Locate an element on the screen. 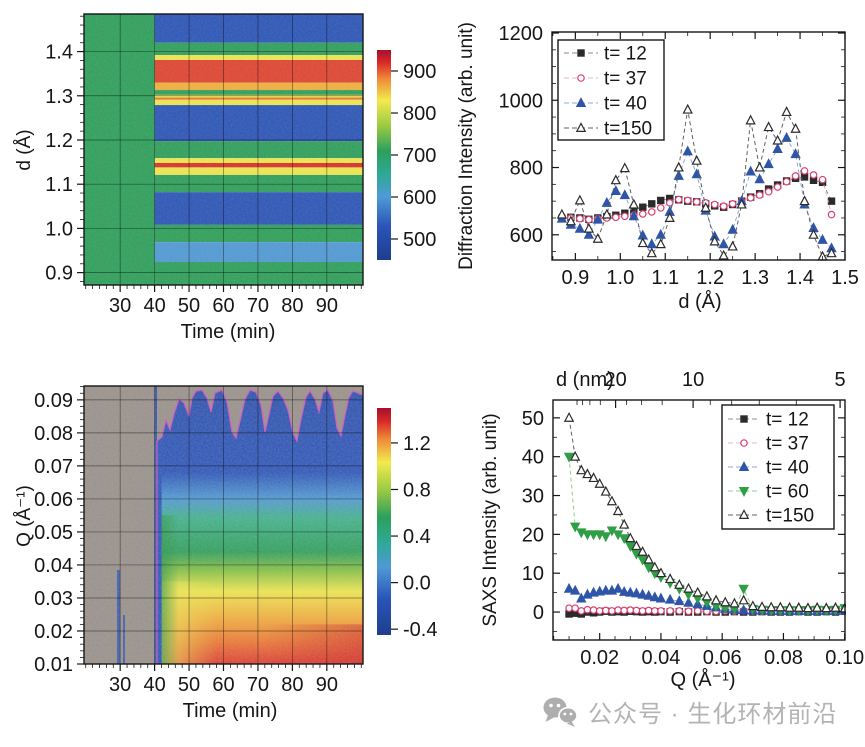 The height and width of the screenshot is (747, 865). x-tick-label: 1.1 is located at coordinates (665, 278).